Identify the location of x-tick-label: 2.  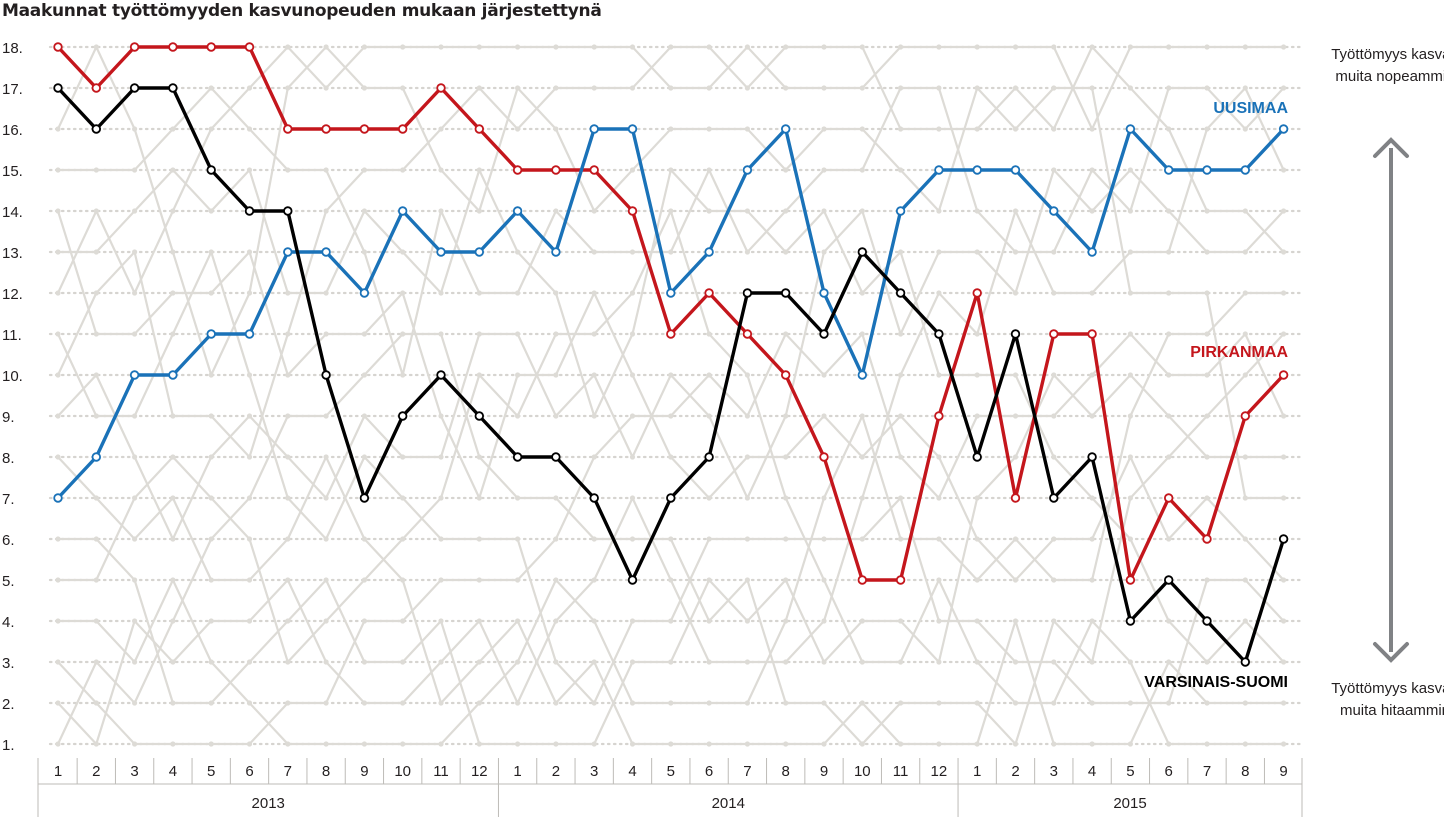
(1015, 771).